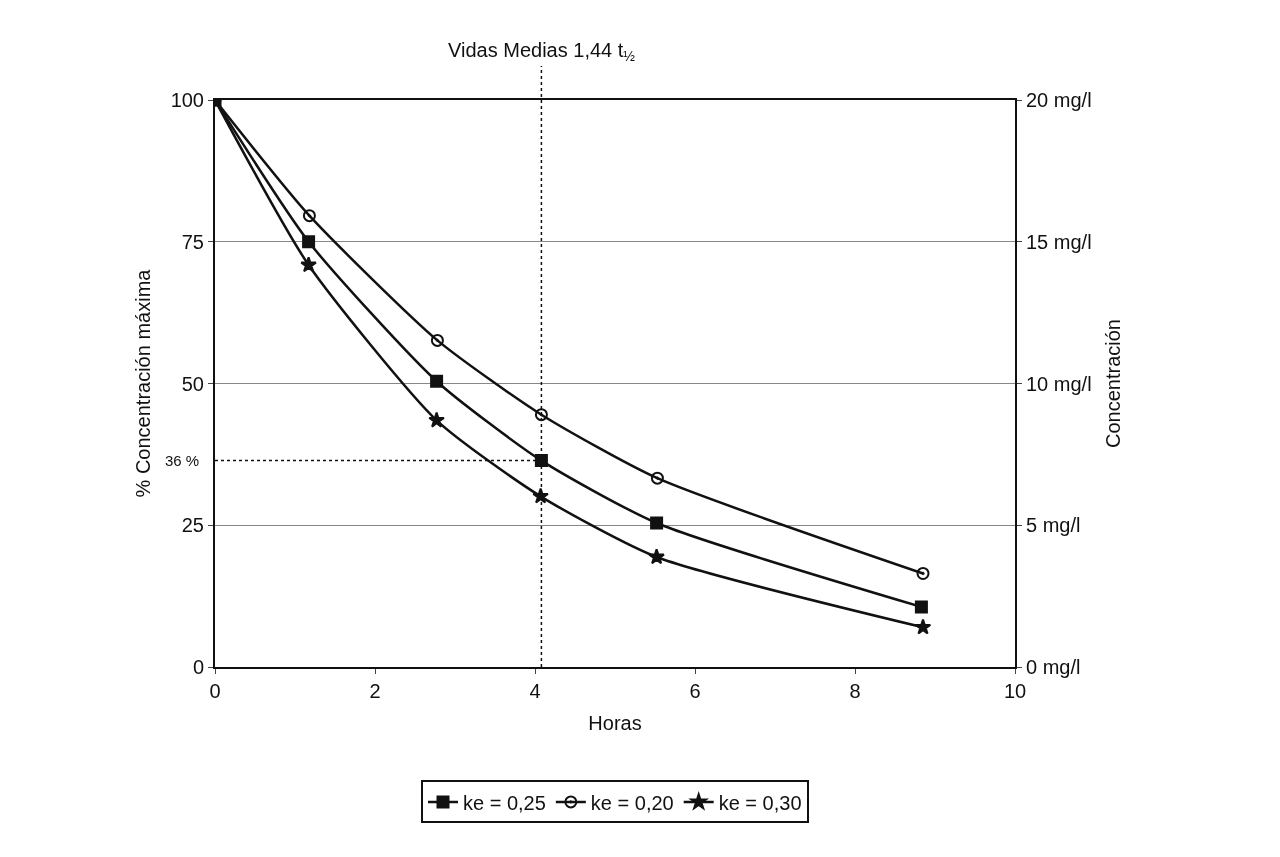 This screenshot has width=1280, height=857. What do you see at coordinates (198, 667) in the screenshot?
I see `y-tick-label: 0` at bounding box center [198, 667].